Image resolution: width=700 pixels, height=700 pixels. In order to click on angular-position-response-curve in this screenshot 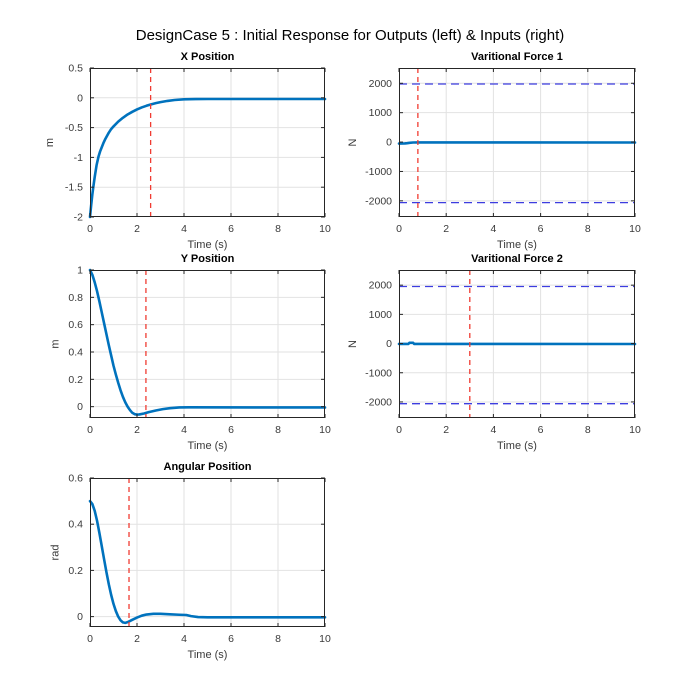, I will do `click(207, 562)`.